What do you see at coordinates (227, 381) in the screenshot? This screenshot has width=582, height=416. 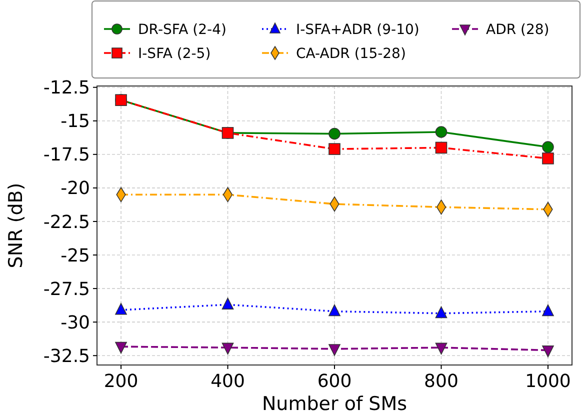 I see `x-tick-label: 400` at bounding box center [227, 381].